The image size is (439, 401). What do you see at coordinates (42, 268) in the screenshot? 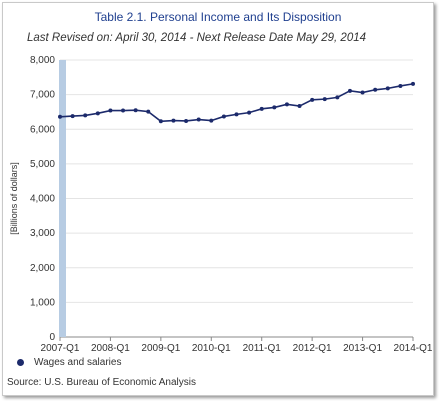
I see `y-tick-label: 2,000` at bounding box center [42, 268].